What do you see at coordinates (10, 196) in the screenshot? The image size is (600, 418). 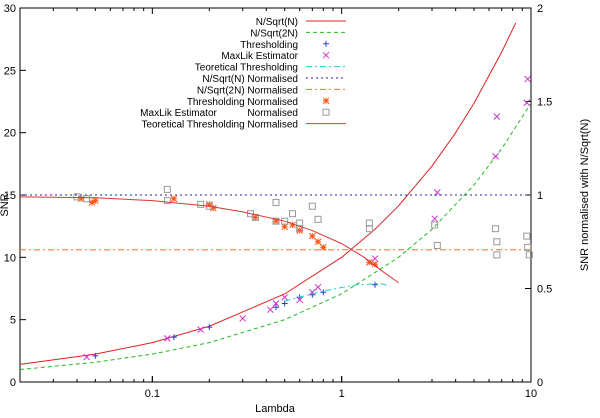 I see `y-tick-label: 15` at bounding box center [10, 196].